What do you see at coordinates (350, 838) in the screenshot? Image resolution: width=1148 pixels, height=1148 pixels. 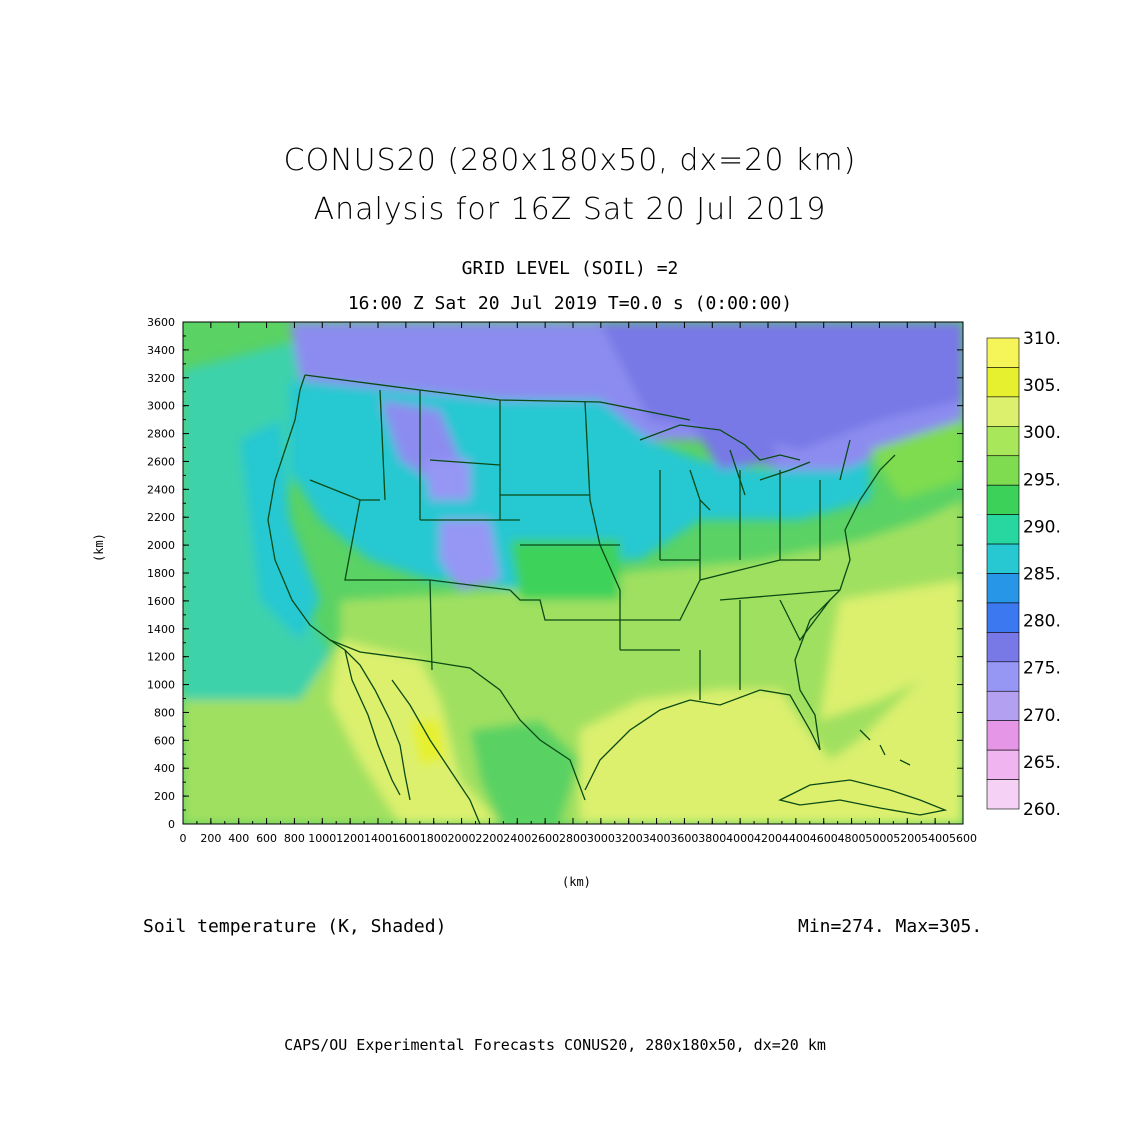 I see `x-tick-label: 1200` at bounding box center [350, 838].